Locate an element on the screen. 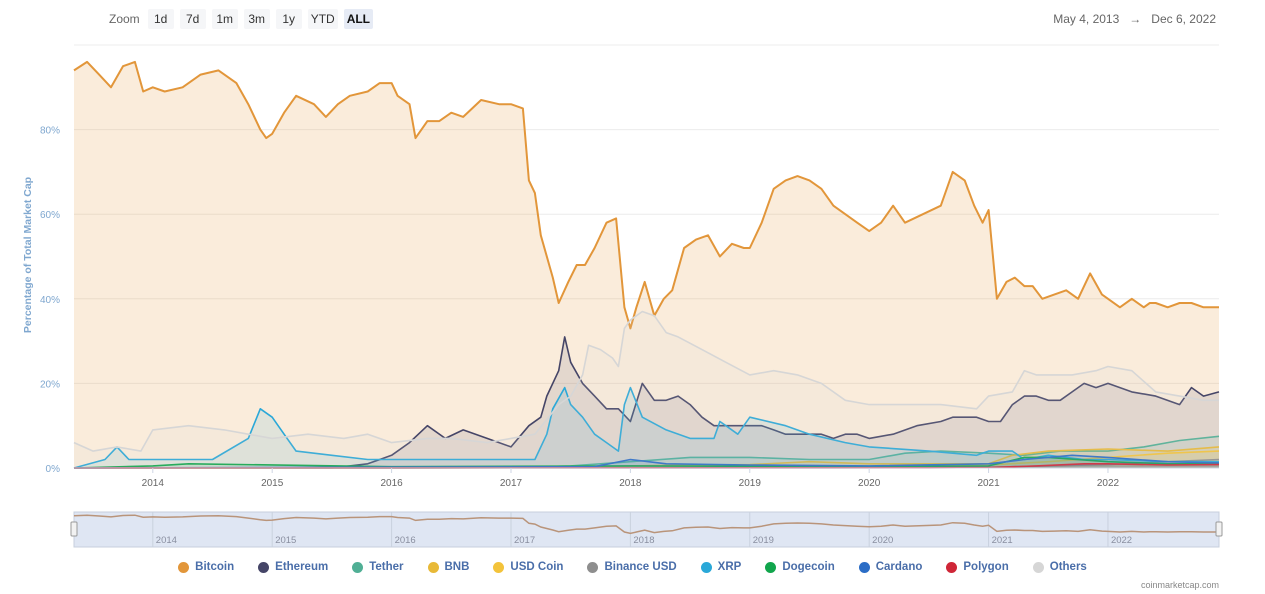  legend-item-ethereum: Ethereum is located at coordinates (293, 567).